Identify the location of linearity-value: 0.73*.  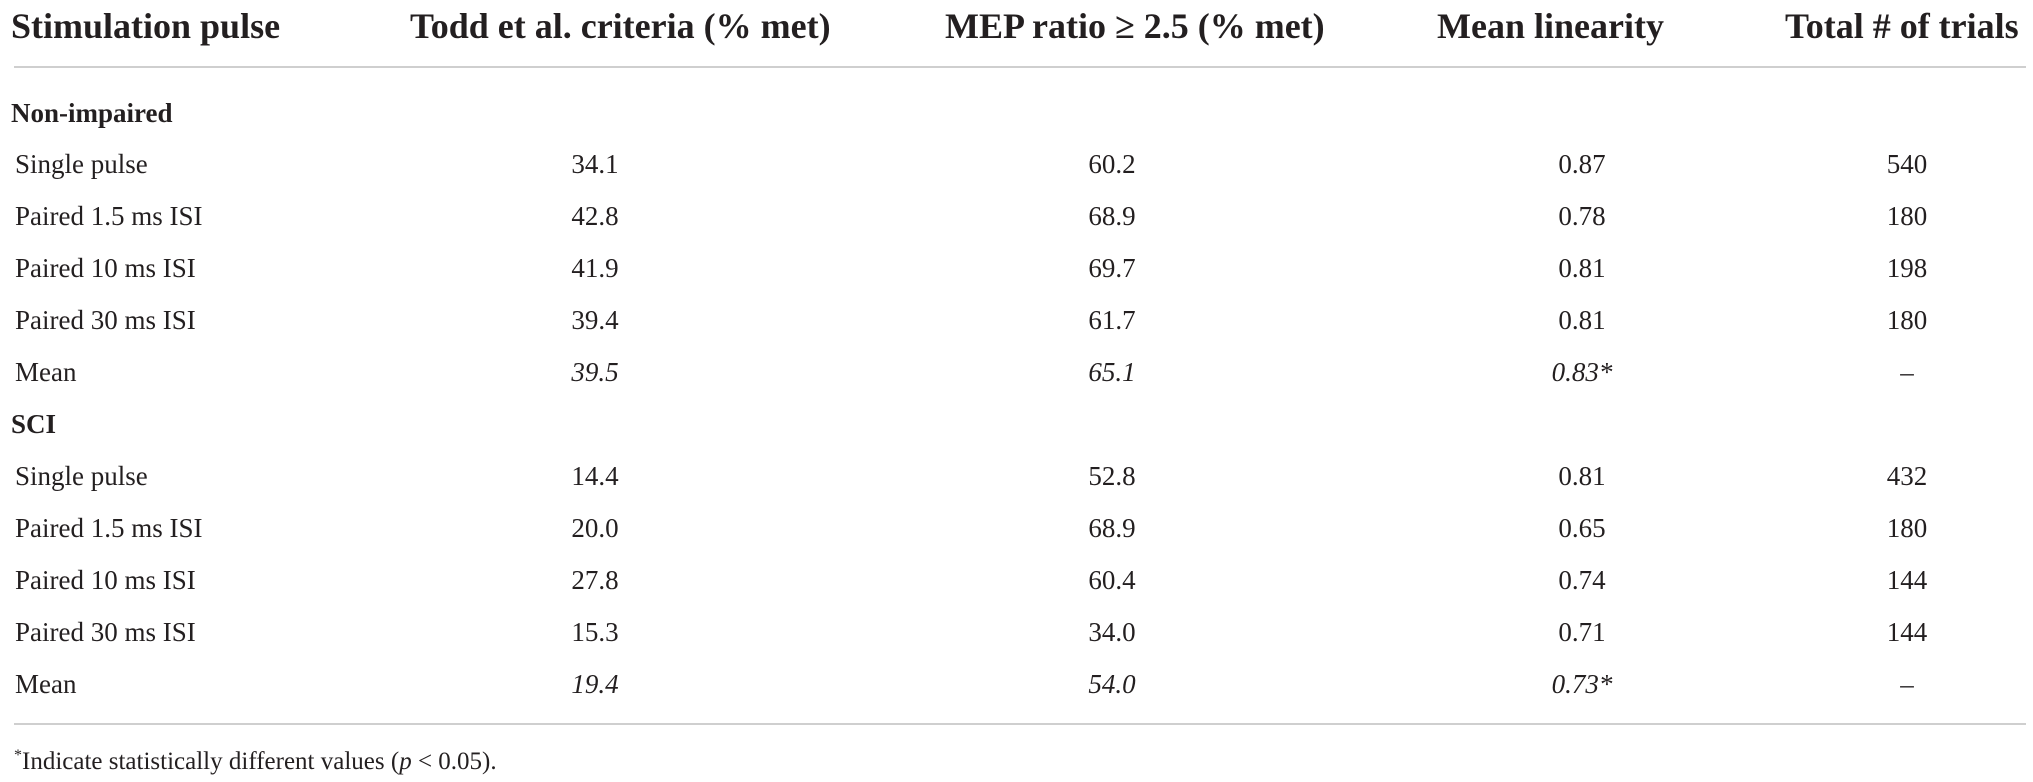
(1582, 684).